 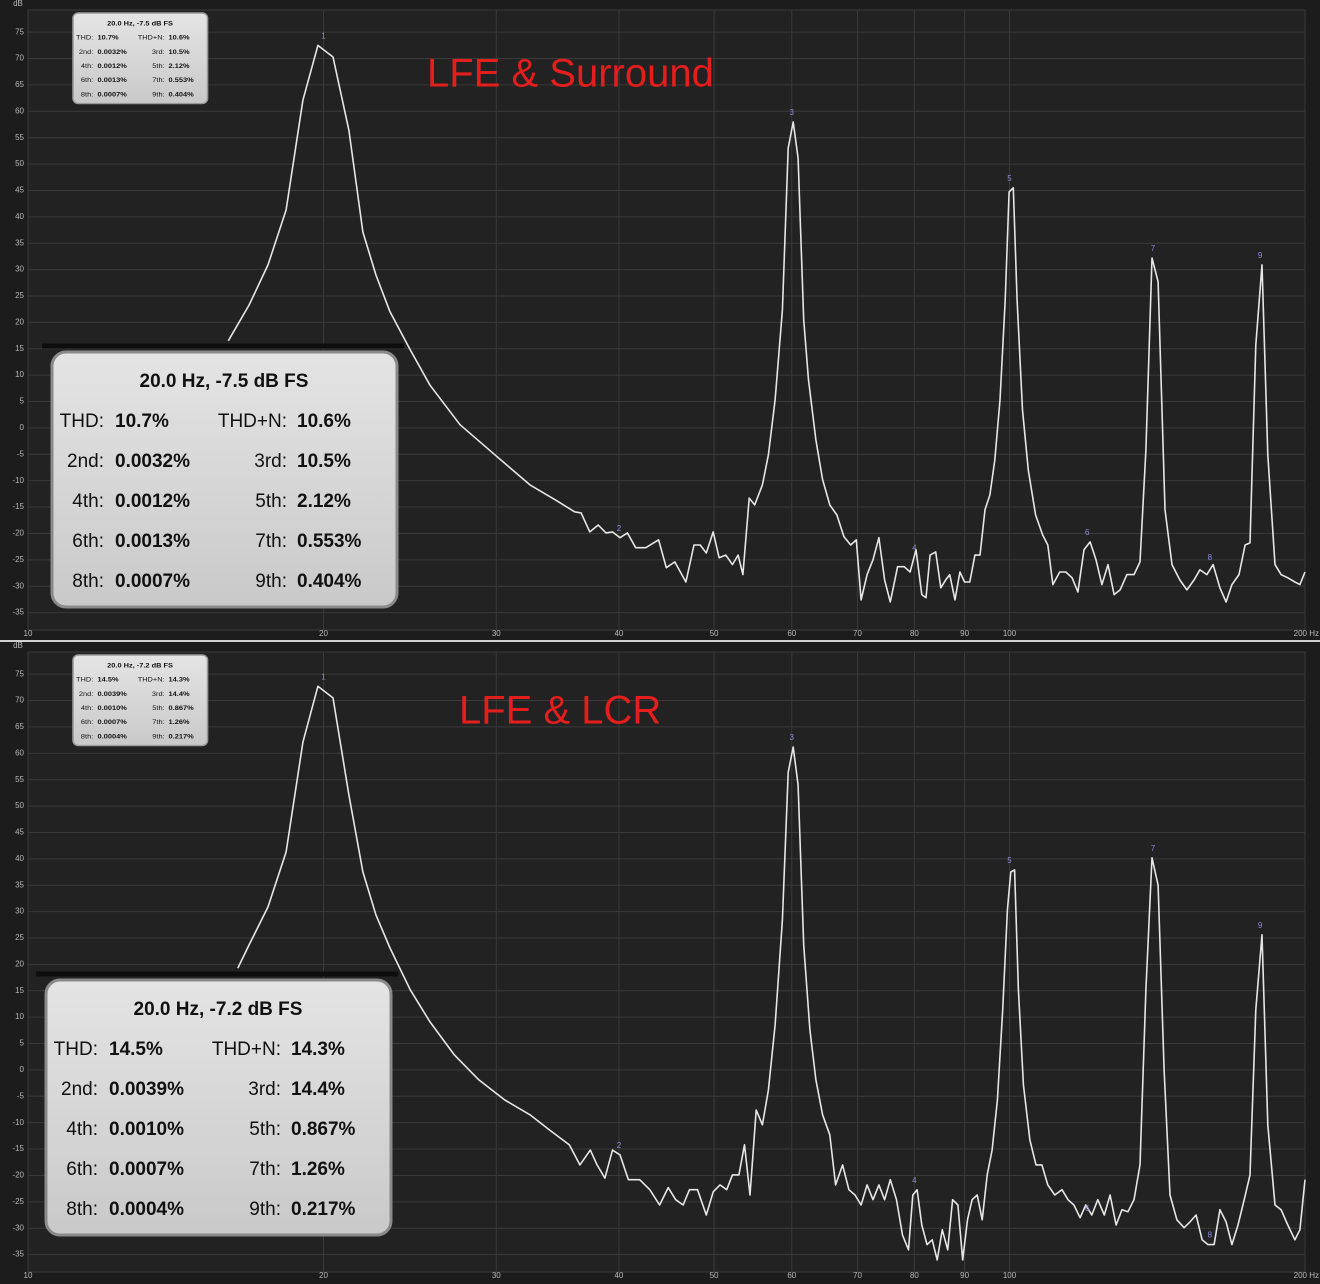 I want to click on y-tick-label: -20, so click(x=18, y=1175).